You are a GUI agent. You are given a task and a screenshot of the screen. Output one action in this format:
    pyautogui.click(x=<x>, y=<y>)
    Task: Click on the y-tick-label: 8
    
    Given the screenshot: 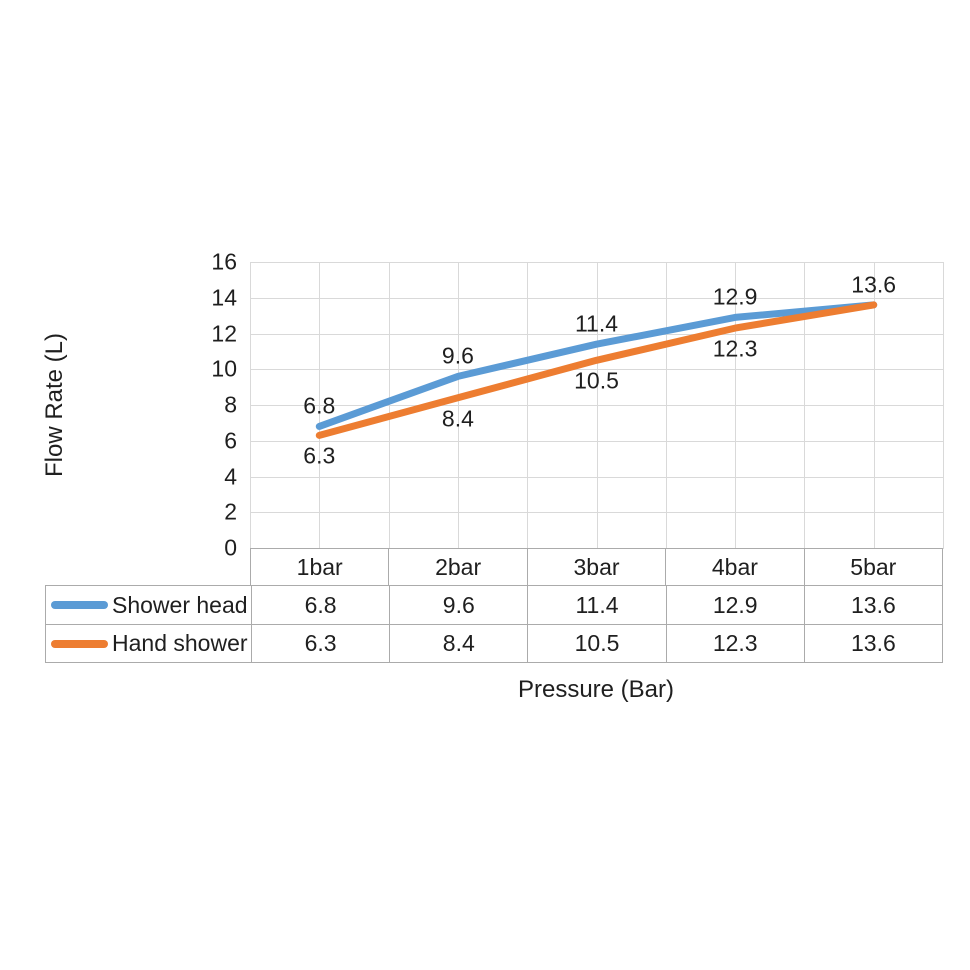 What is the action you would take?
    pyautogui.click(x=230, y=404)
    